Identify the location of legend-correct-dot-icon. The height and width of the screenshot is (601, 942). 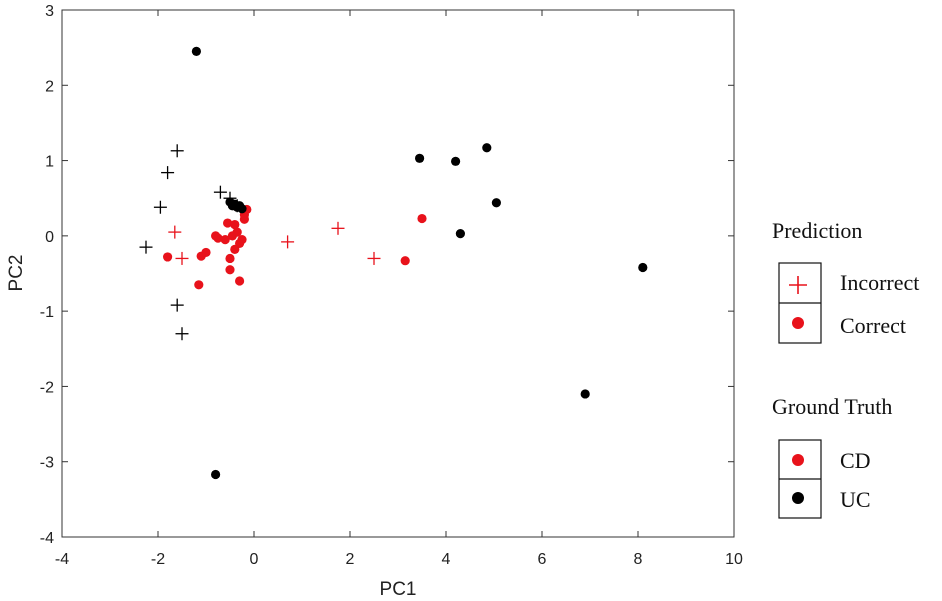
(798, 323).